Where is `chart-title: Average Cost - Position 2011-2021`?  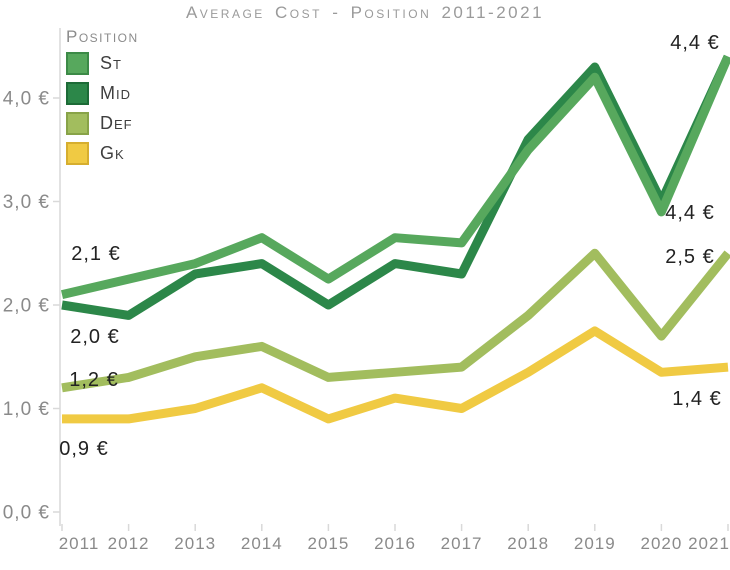
chart-title: Average Cost - Position 2011-2021 is located at coordinates (365, 12).